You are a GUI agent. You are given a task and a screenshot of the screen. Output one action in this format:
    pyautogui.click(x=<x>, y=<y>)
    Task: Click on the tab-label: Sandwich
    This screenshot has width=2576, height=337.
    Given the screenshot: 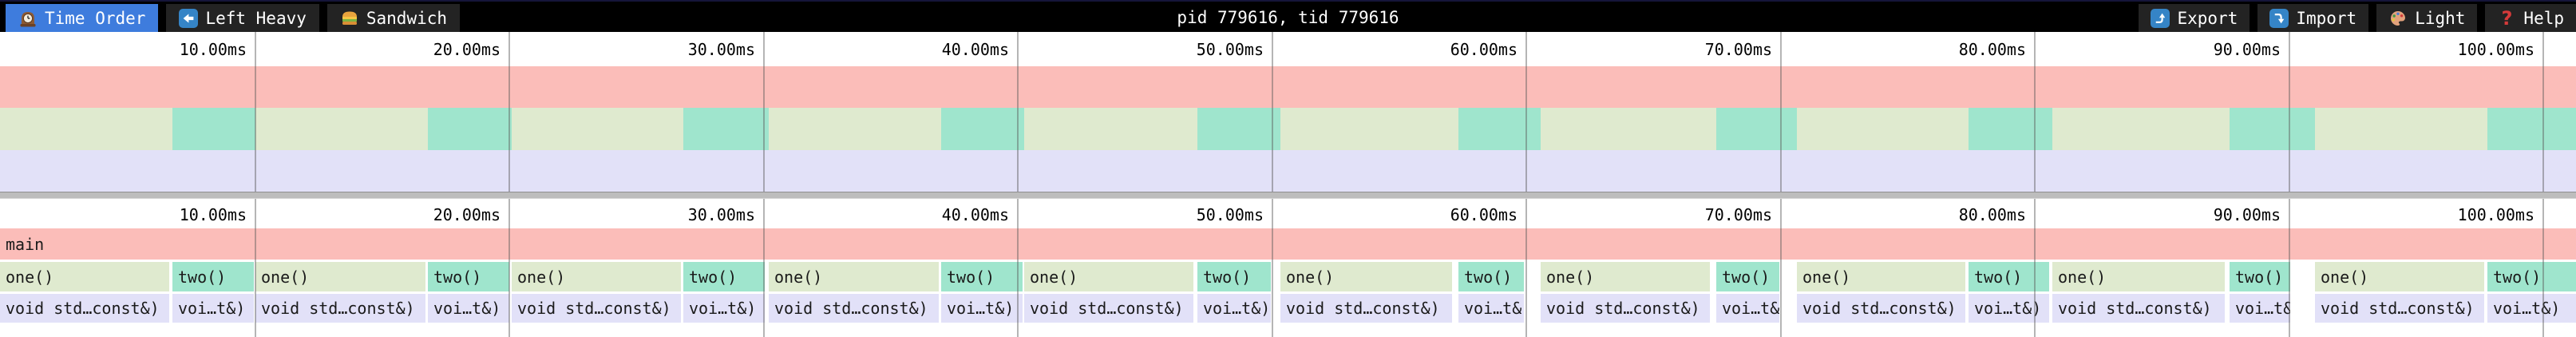 What is the action you would take?
    pyautogui.click(x=407, y=18)
    